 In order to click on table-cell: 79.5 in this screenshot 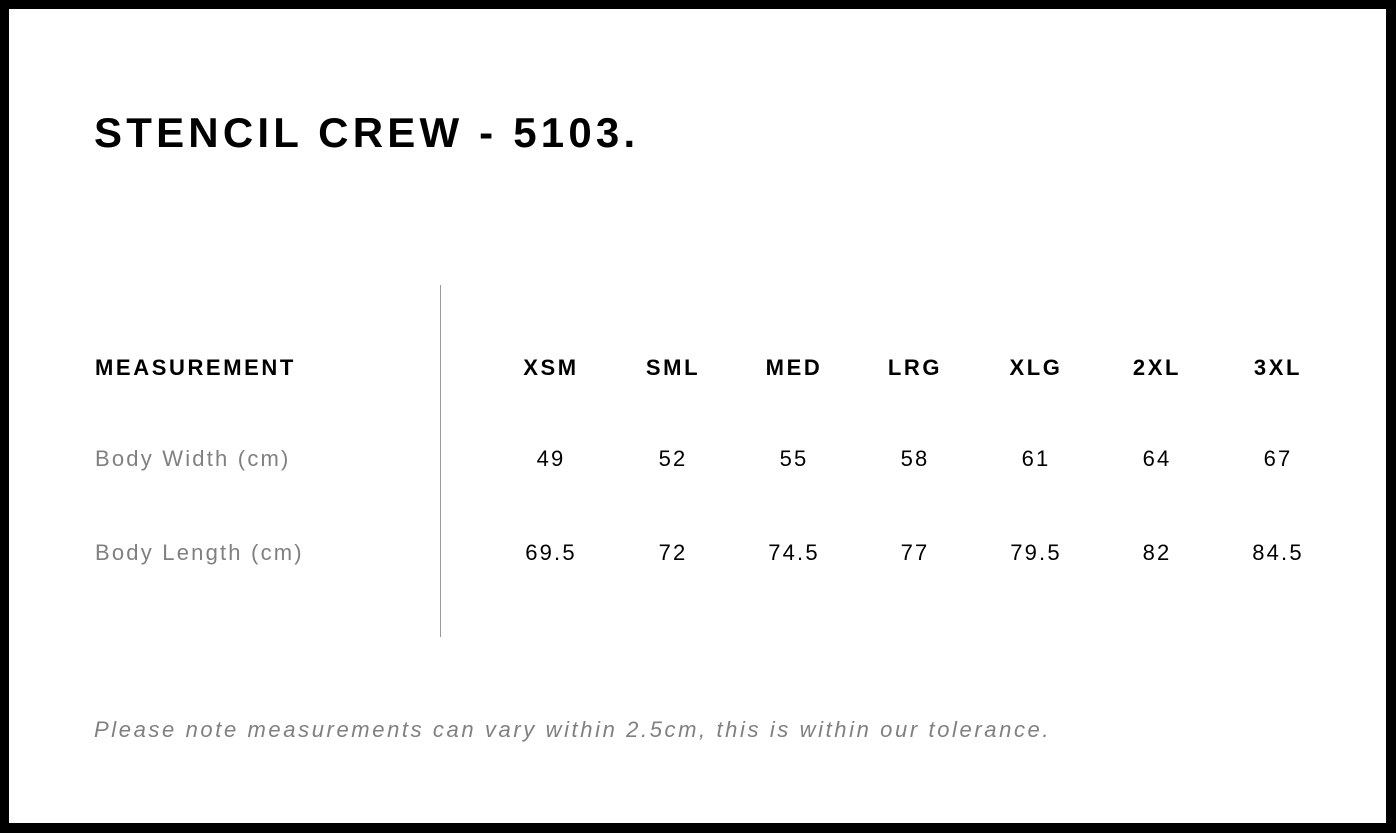, I will do `click(1036, 552)`.